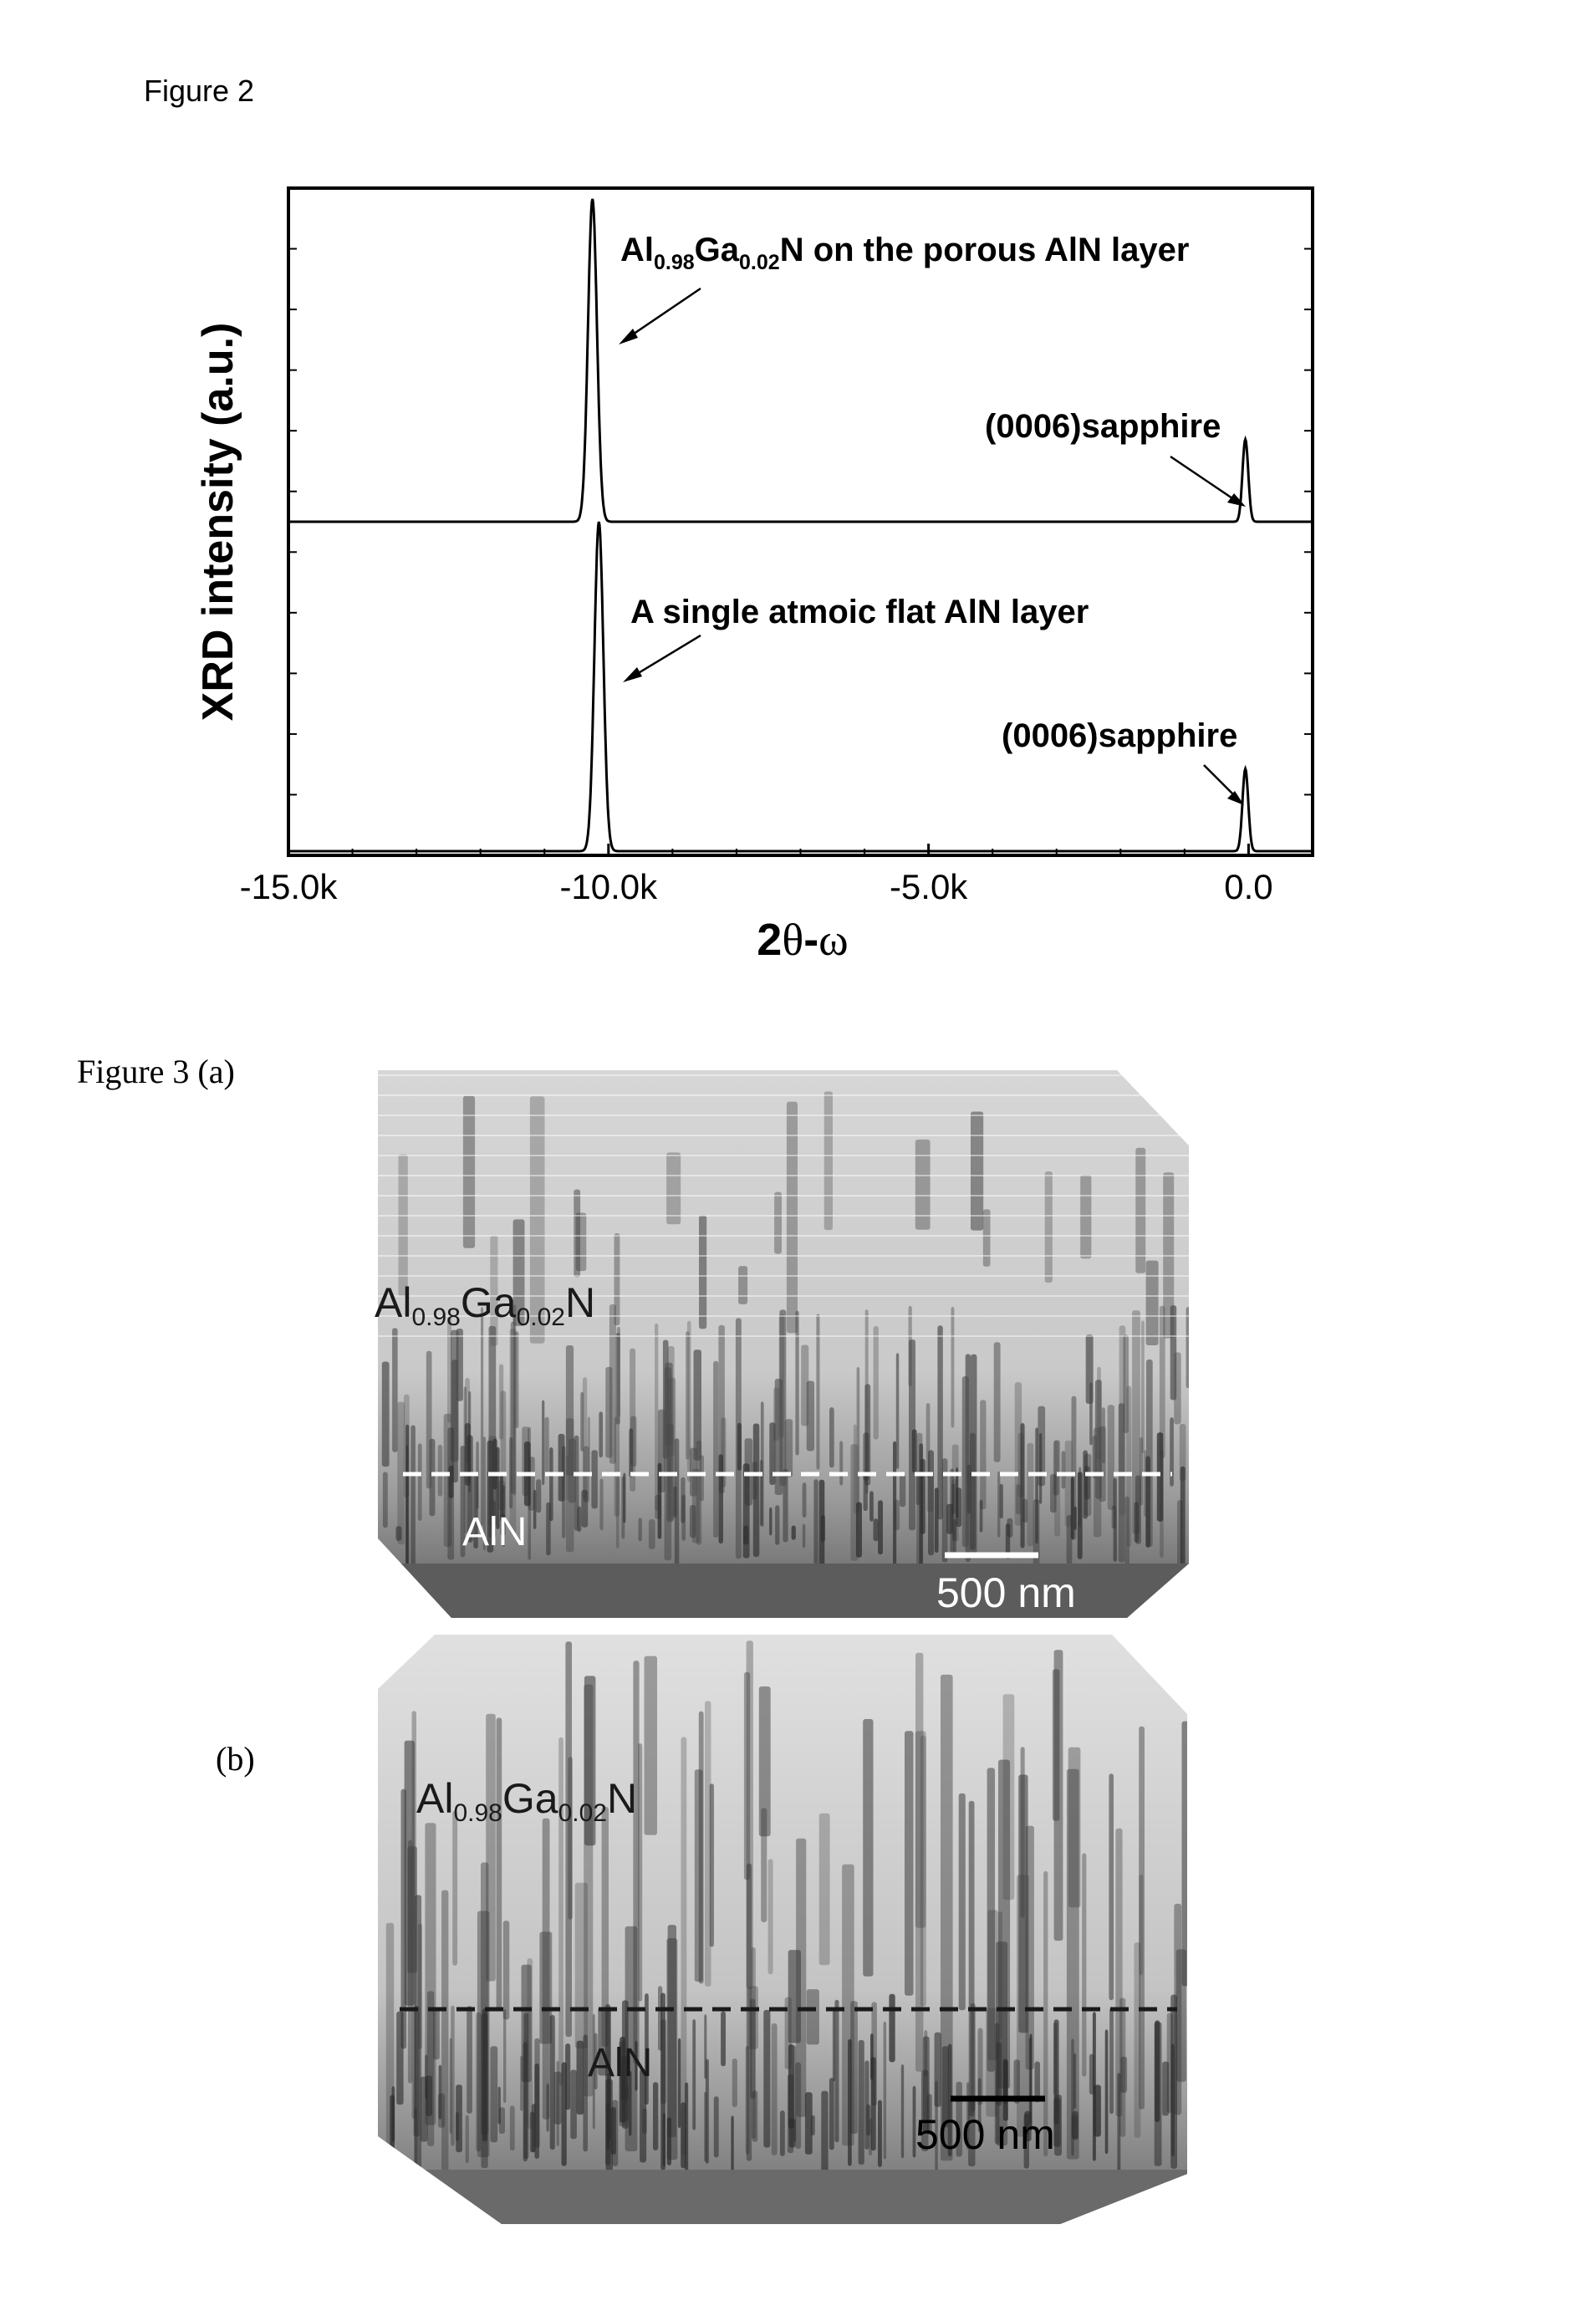 Image resolution: width=1596 pixels, height=2301 pixels. I want to click on scale-label-b: 500 nm, so click(985, 2134).